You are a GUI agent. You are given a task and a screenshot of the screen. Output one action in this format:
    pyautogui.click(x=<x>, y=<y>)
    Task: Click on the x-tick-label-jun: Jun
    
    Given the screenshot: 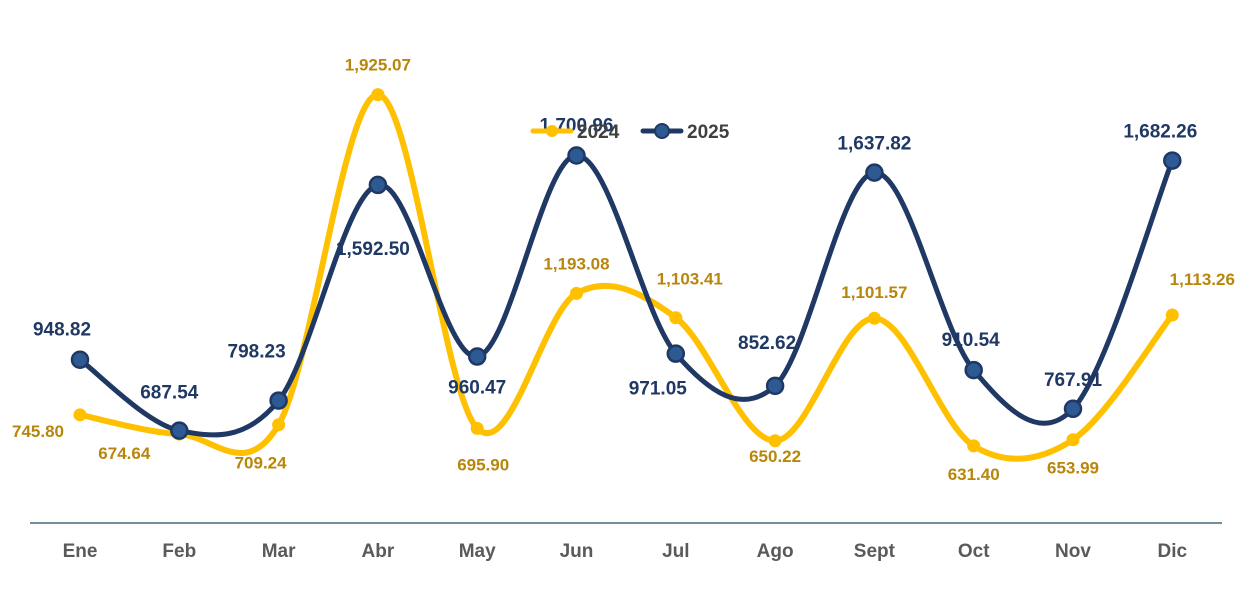 What is the action you would take?
    pyautogui.click(x=577, y=551)
    